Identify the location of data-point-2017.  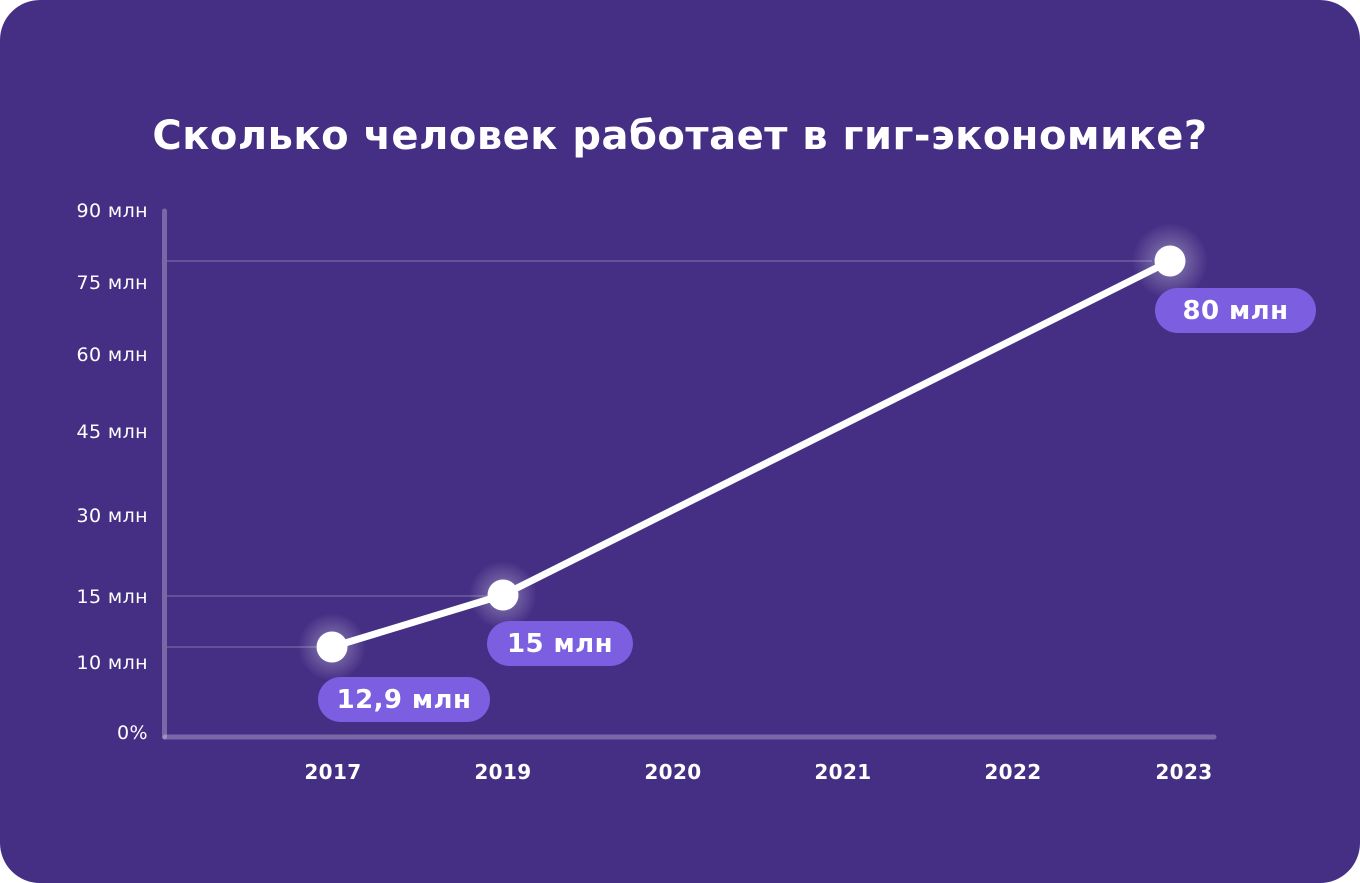
(332, 647).